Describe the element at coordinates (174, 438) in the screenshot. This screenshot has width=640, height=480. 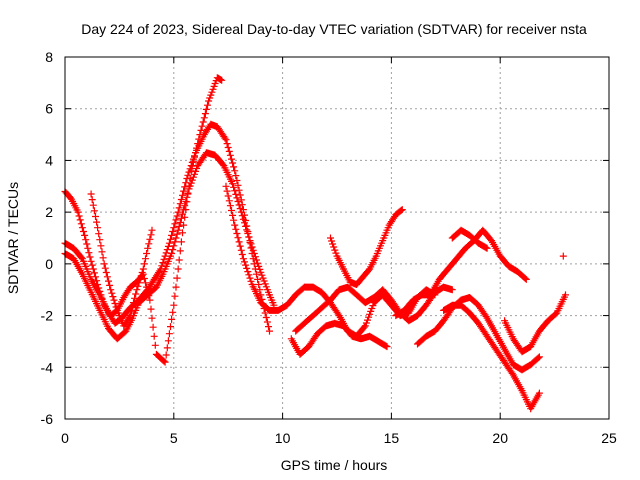
I see `x-tick-label: 5` at that location.